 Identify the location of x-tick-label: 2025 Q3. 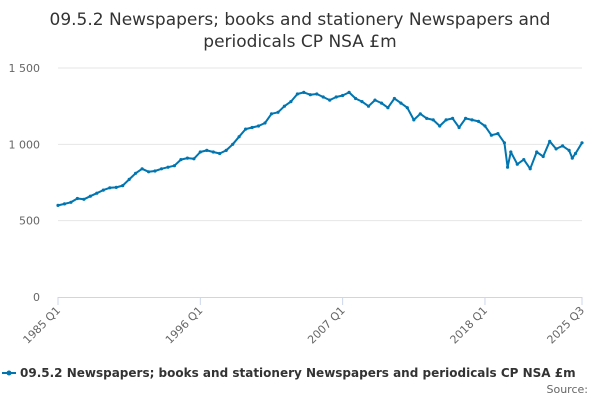
(566, 325).